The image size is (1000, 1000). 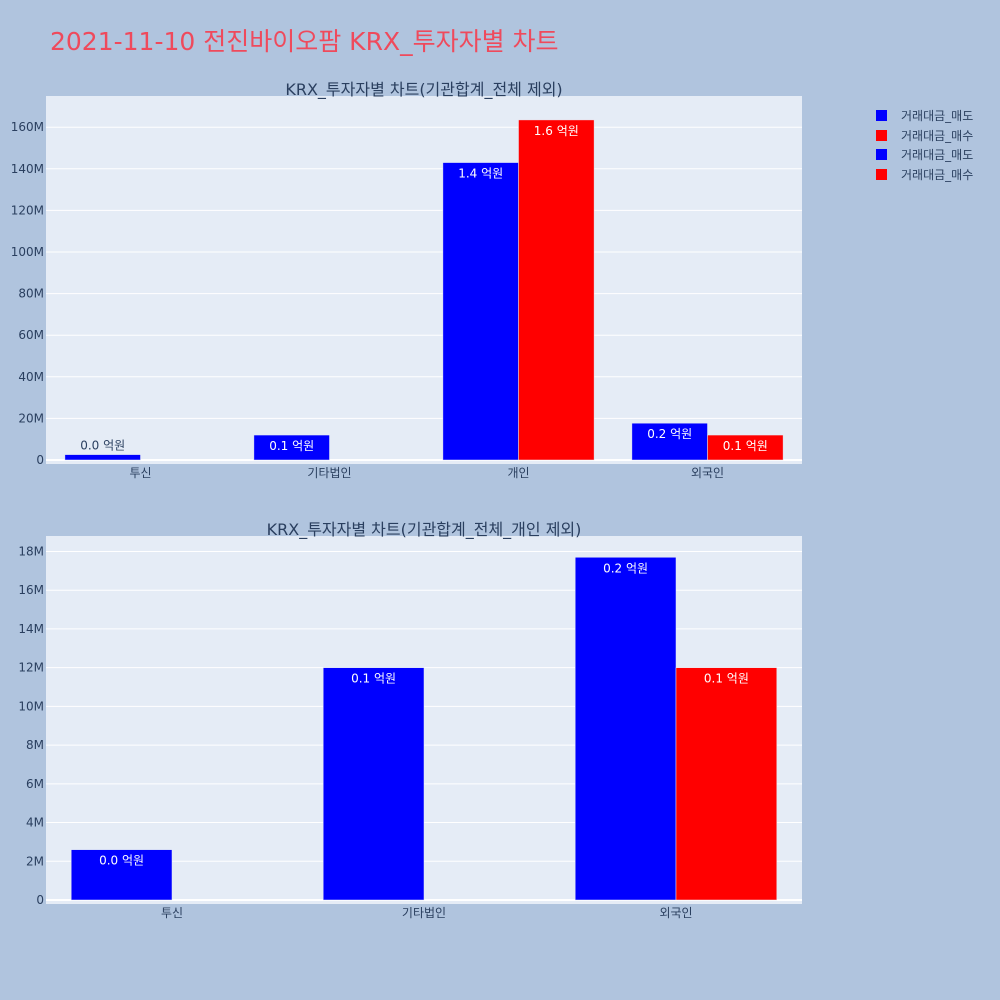 What do you see at coordinates (27, 210) in the screenshot?
I see `y-tick-label: 120M` at bounding box center [27, 210].